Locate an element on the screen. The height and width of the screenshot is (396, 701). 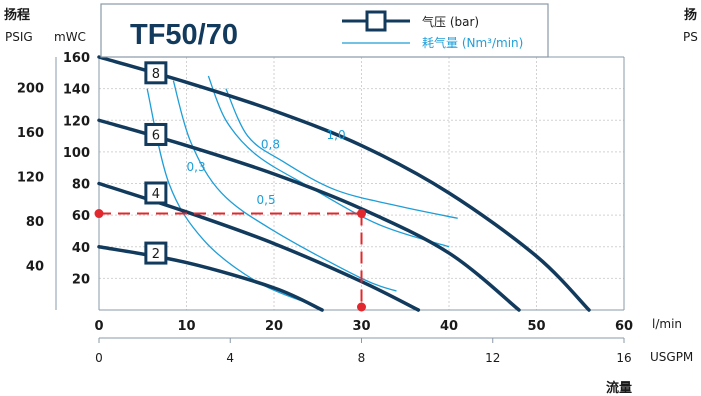
curve-labels: 0,3 0,5 0,8 1,0 2 4 6 8 is located at coordinates (245, 163).